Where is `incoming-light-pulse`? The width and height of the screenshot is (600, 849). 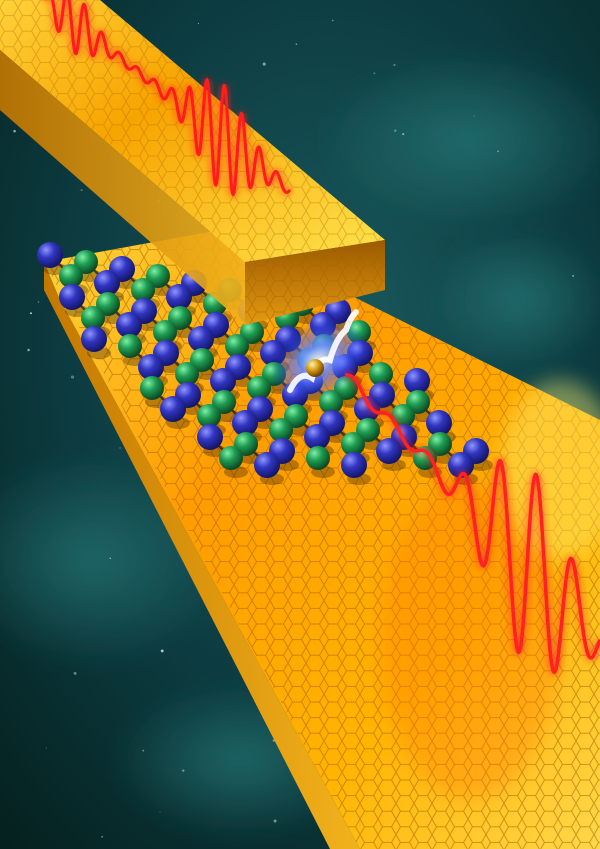
incoming-light-pulse is located at coordinates (168, 98).